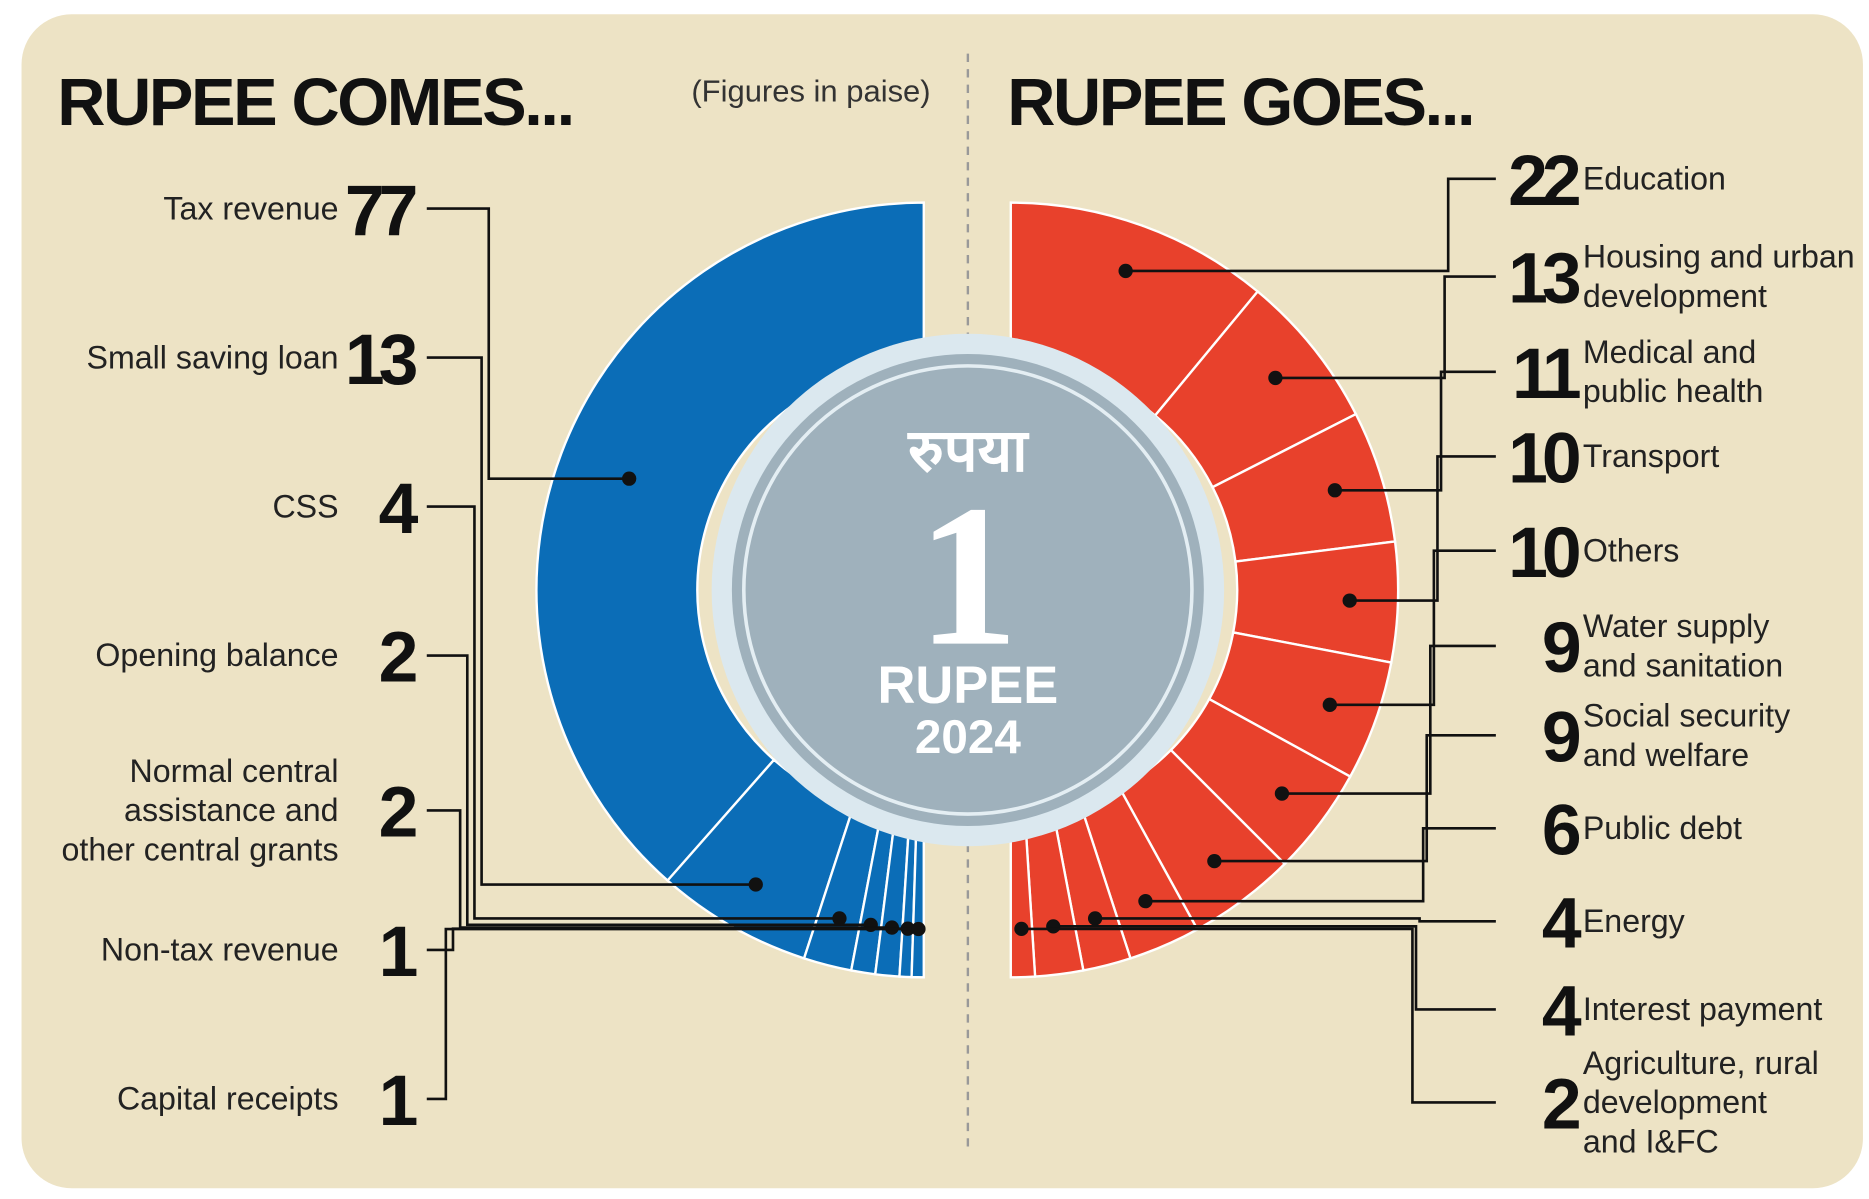 The image size is (1869, 1199). I want to click on coin-ring, so click(968, 590).